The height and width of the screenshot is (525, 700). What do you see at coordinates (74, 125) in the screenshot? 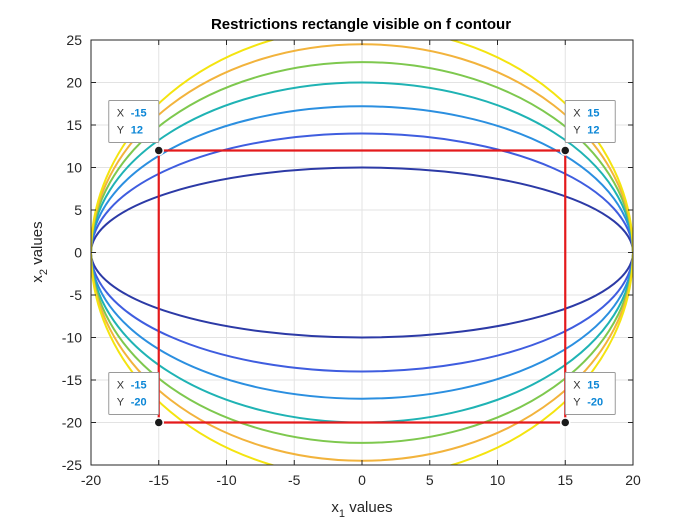
I see `y-tick-label: 15` at bounding box center [74, 125].